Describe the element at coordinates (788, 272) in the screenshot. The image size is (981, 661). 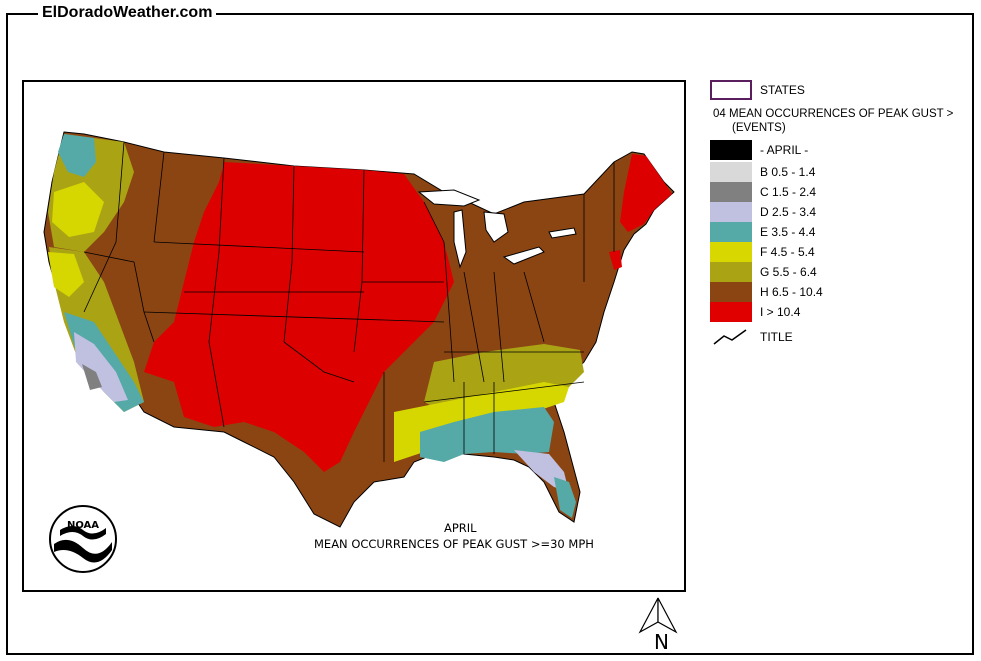
I see `legend-label: G 5.5 - 6.4` at that location.